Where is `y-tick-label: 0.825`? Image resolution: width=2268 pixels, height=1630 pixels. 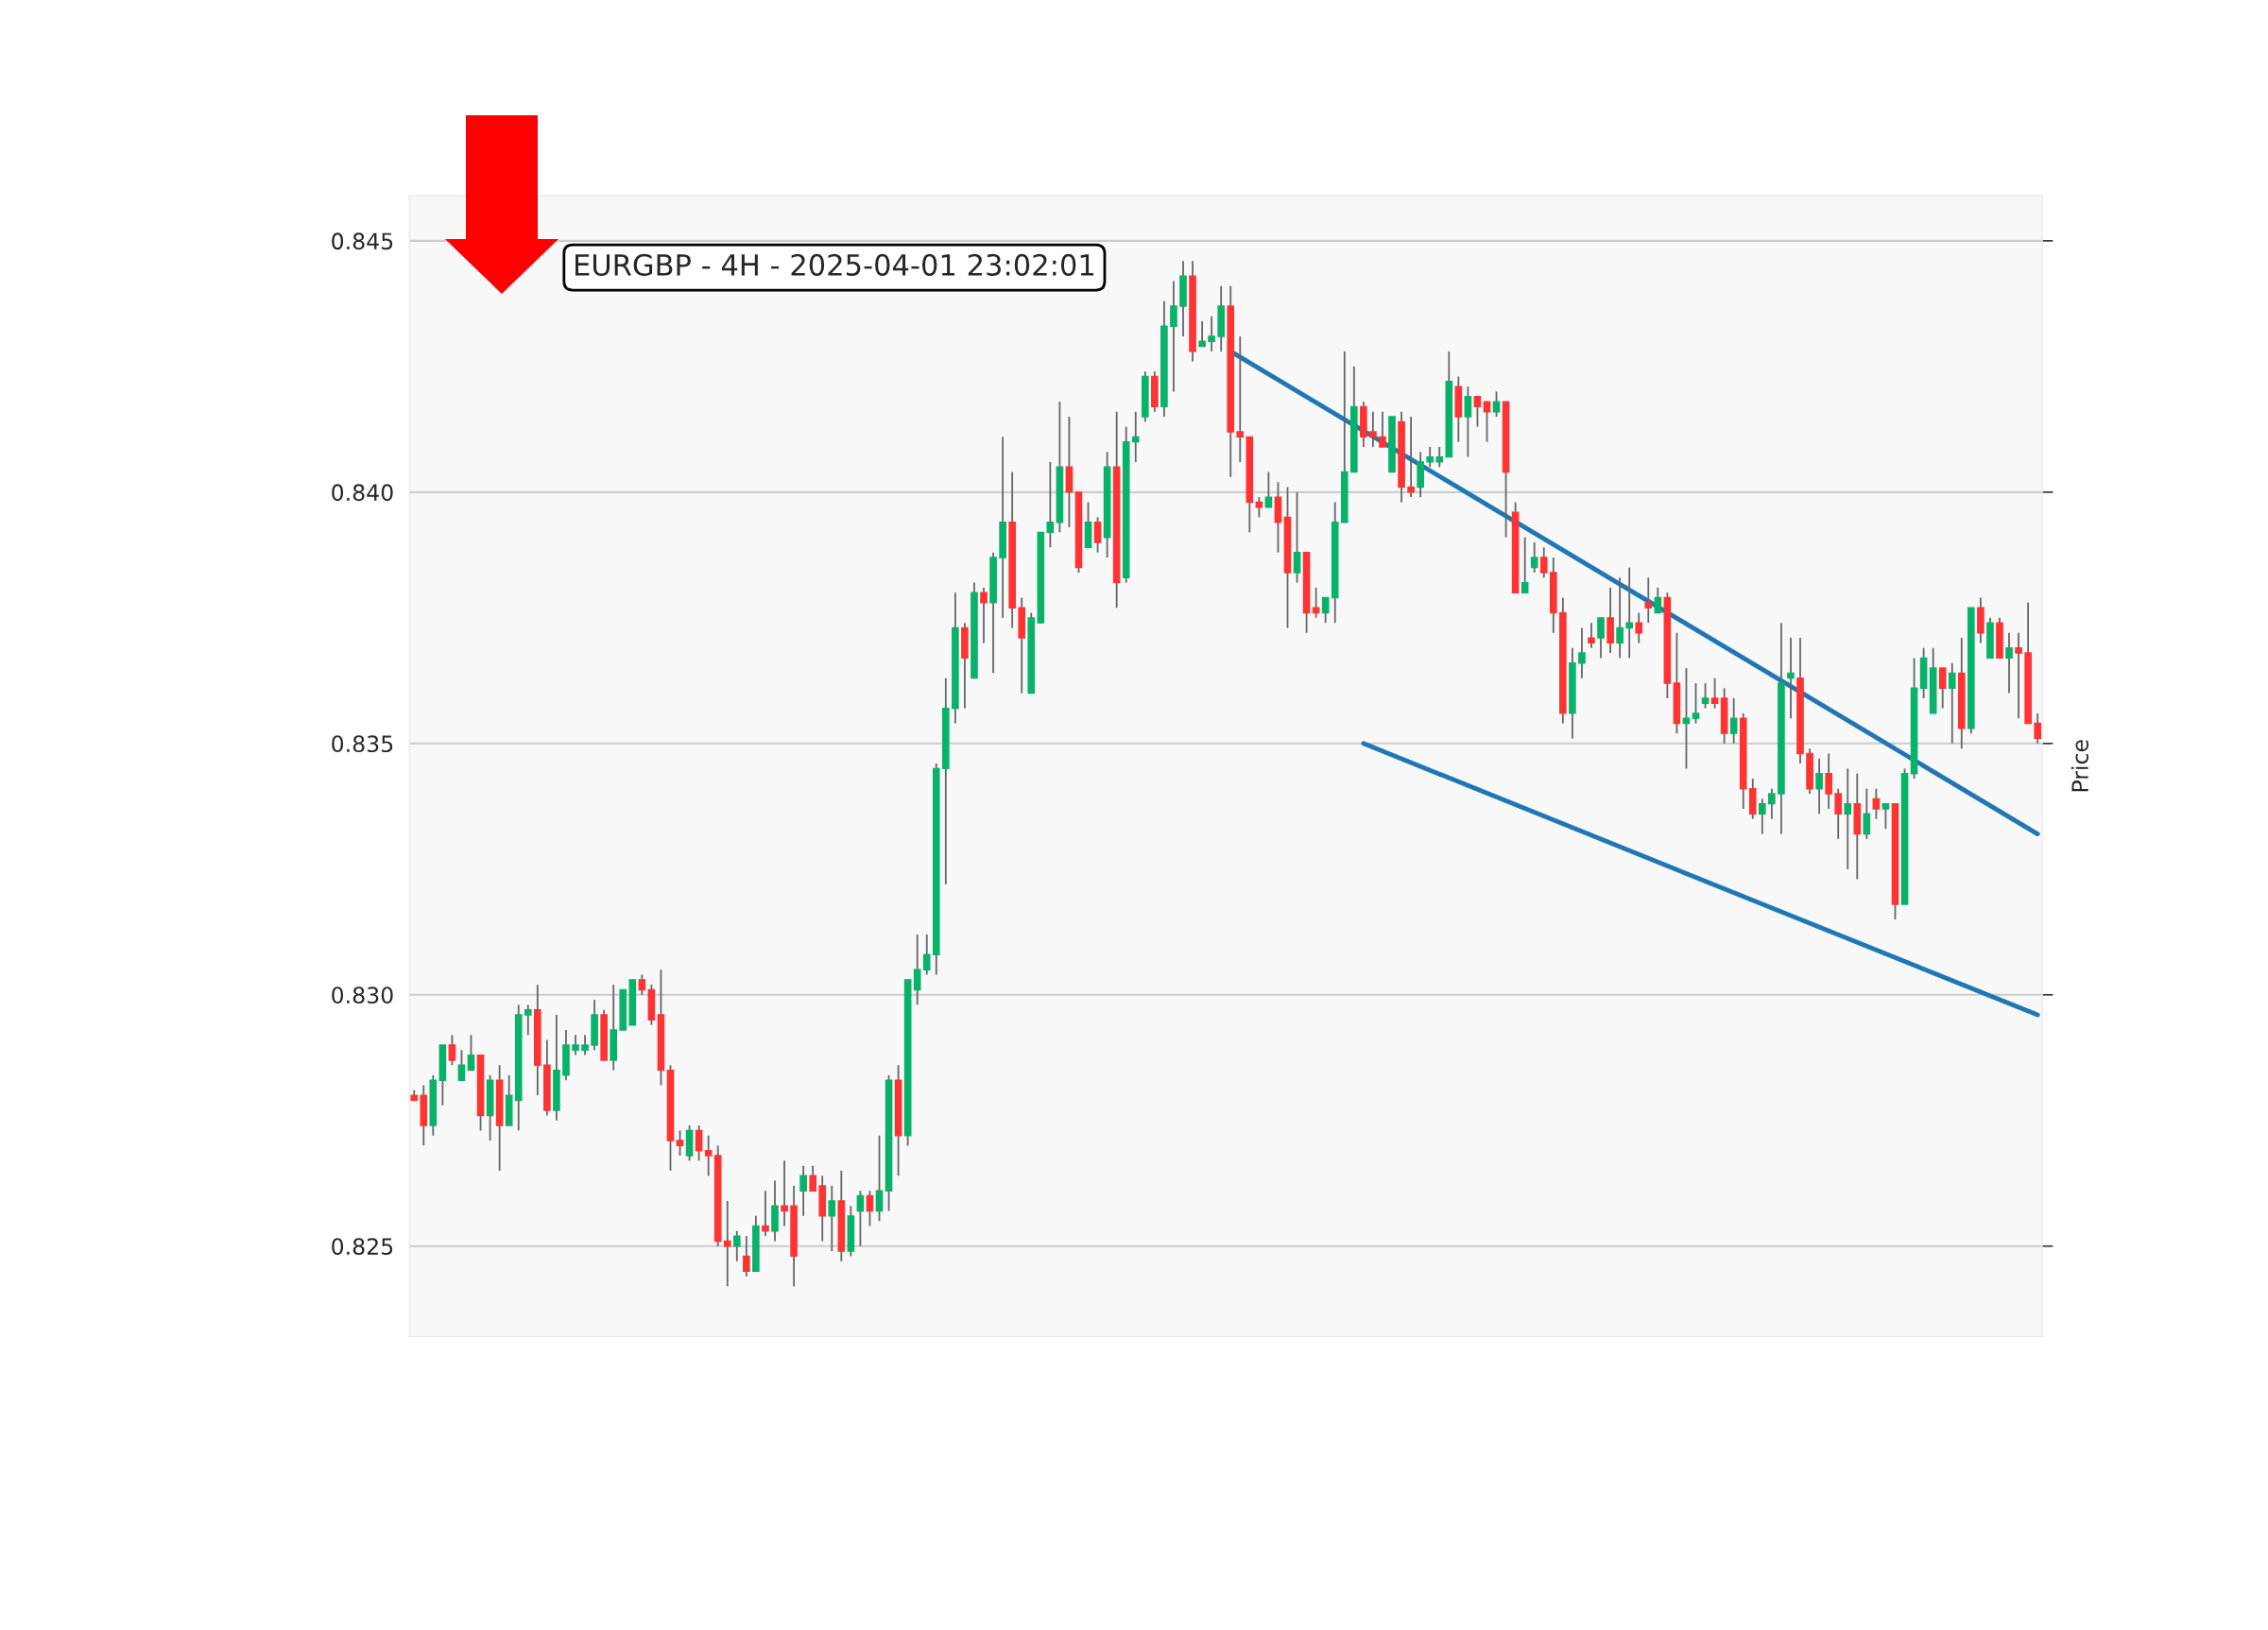
y-tick-label: 0.825 is located at coordinates (362, 1247).